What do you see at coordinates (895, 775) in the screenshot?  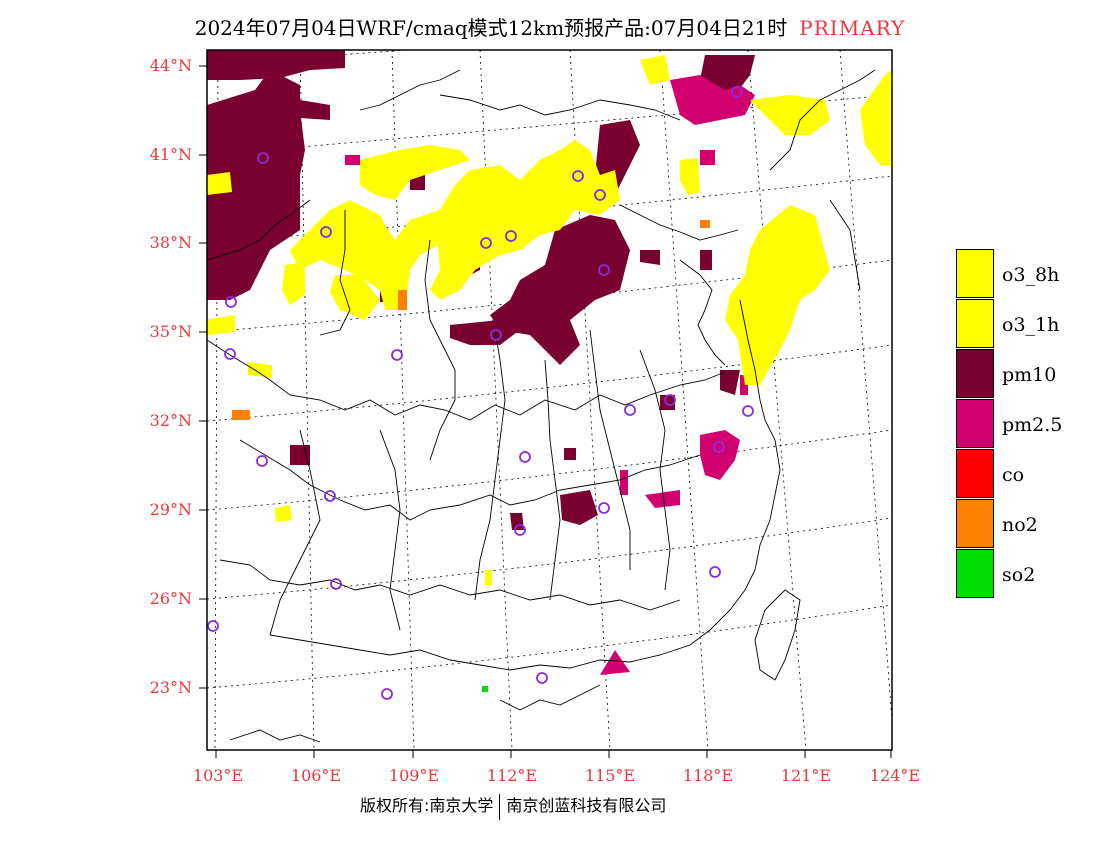 I see `lon-label-124: 124°E` at bounding box center [895, 775].